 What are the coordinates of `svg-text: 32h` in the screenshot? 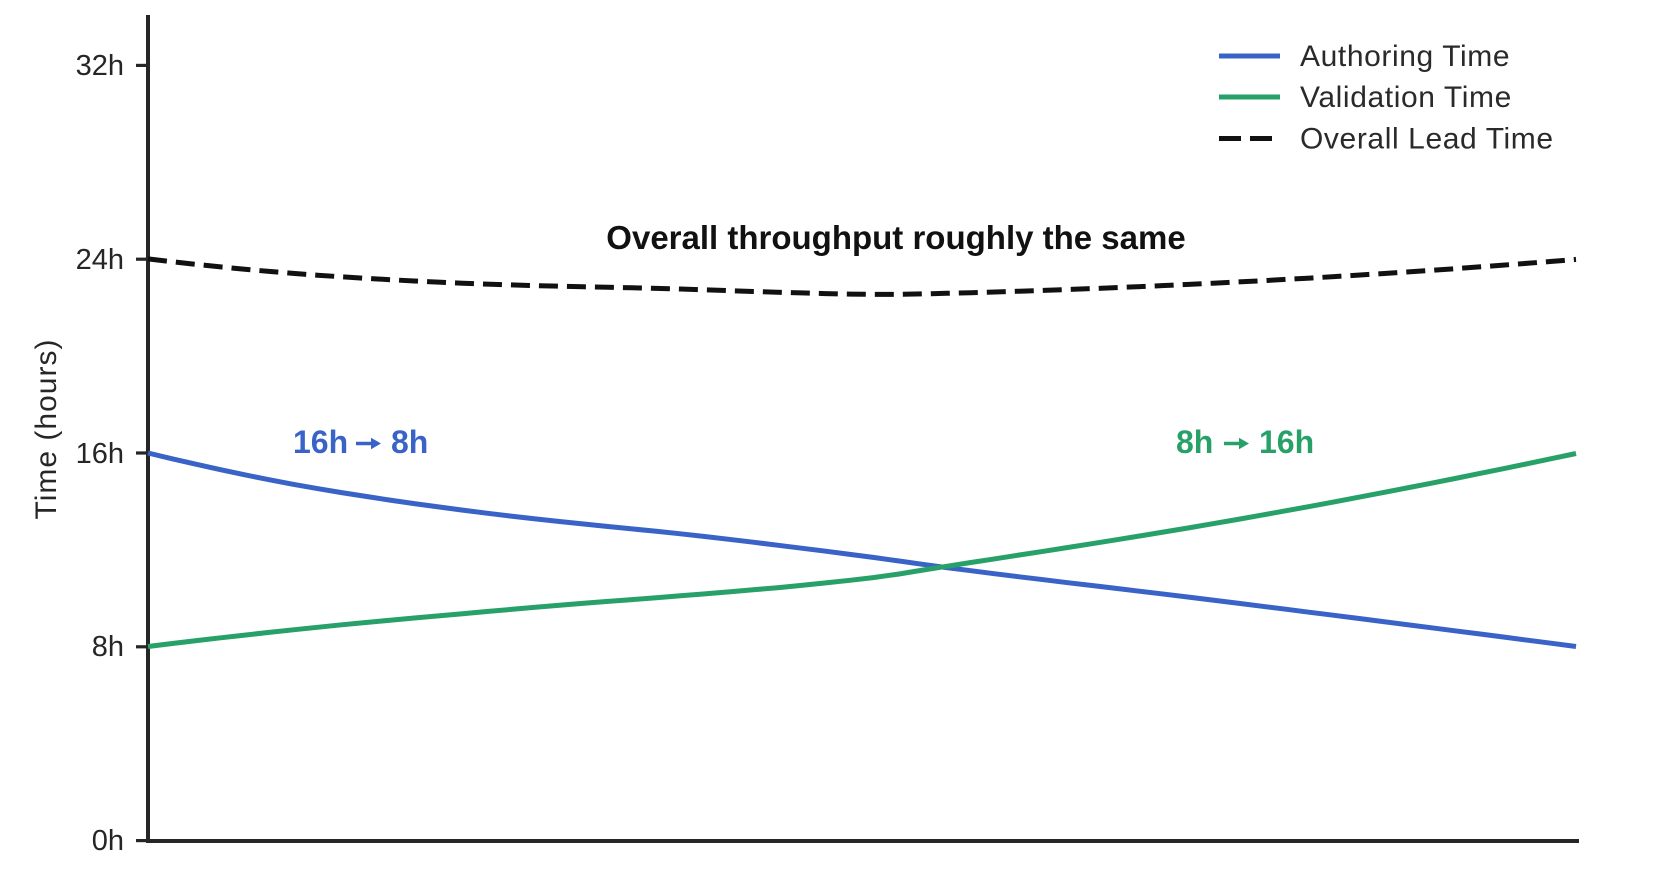 It's located at (100, 66).